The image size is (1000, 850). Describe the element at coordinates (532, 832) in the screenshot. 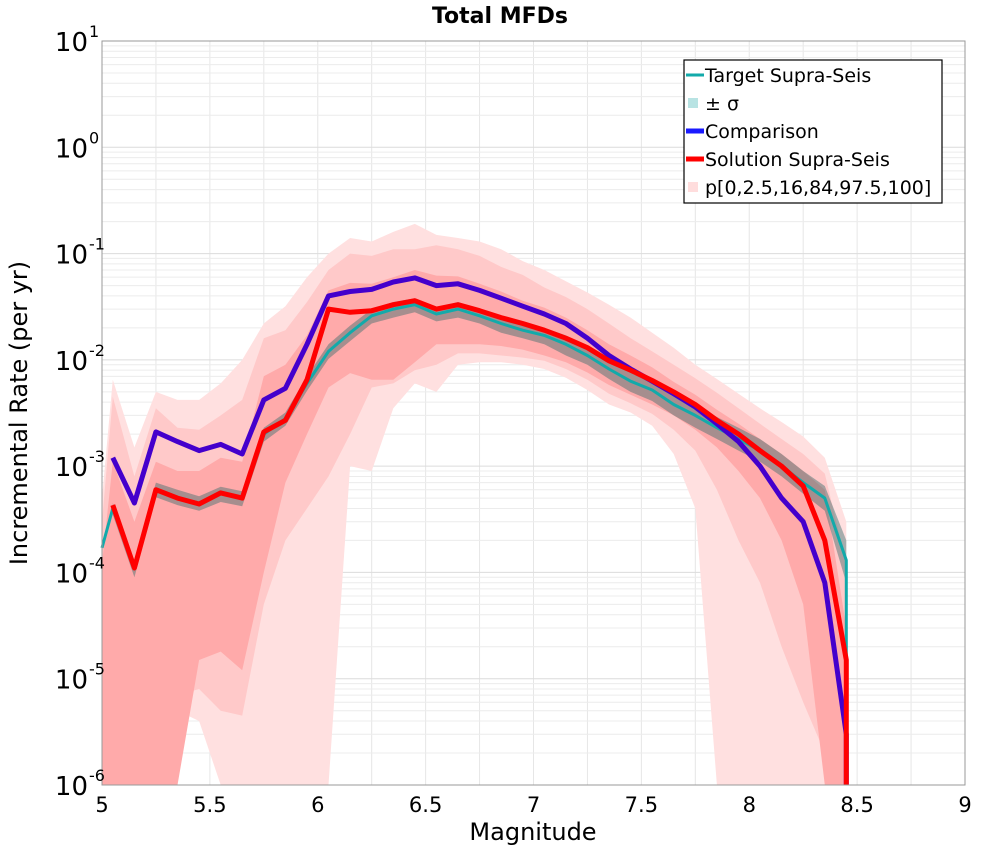

I see `x-axis-label: Magnitude` at that location.